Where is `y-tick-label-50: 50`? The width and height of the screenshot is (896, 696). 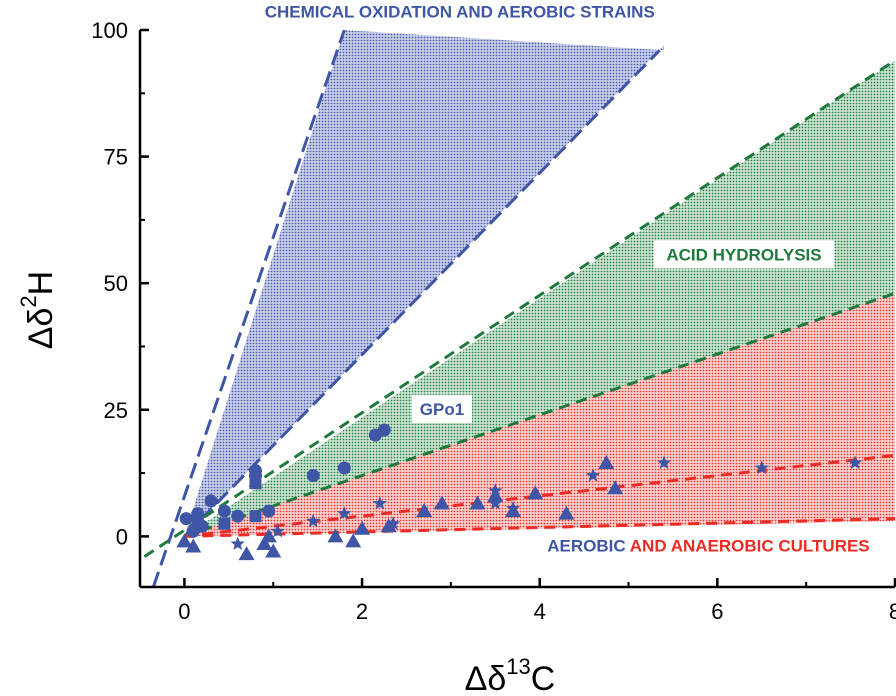
y-tick-label-50: 50 is located at coordinates (116, 283).